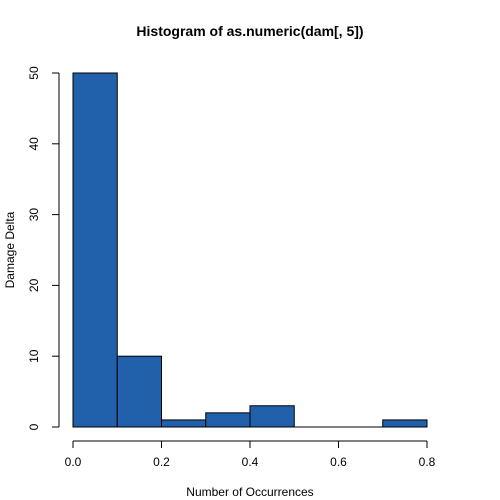  I want to click on x-tick-label: 0.4, so click(250, 462).